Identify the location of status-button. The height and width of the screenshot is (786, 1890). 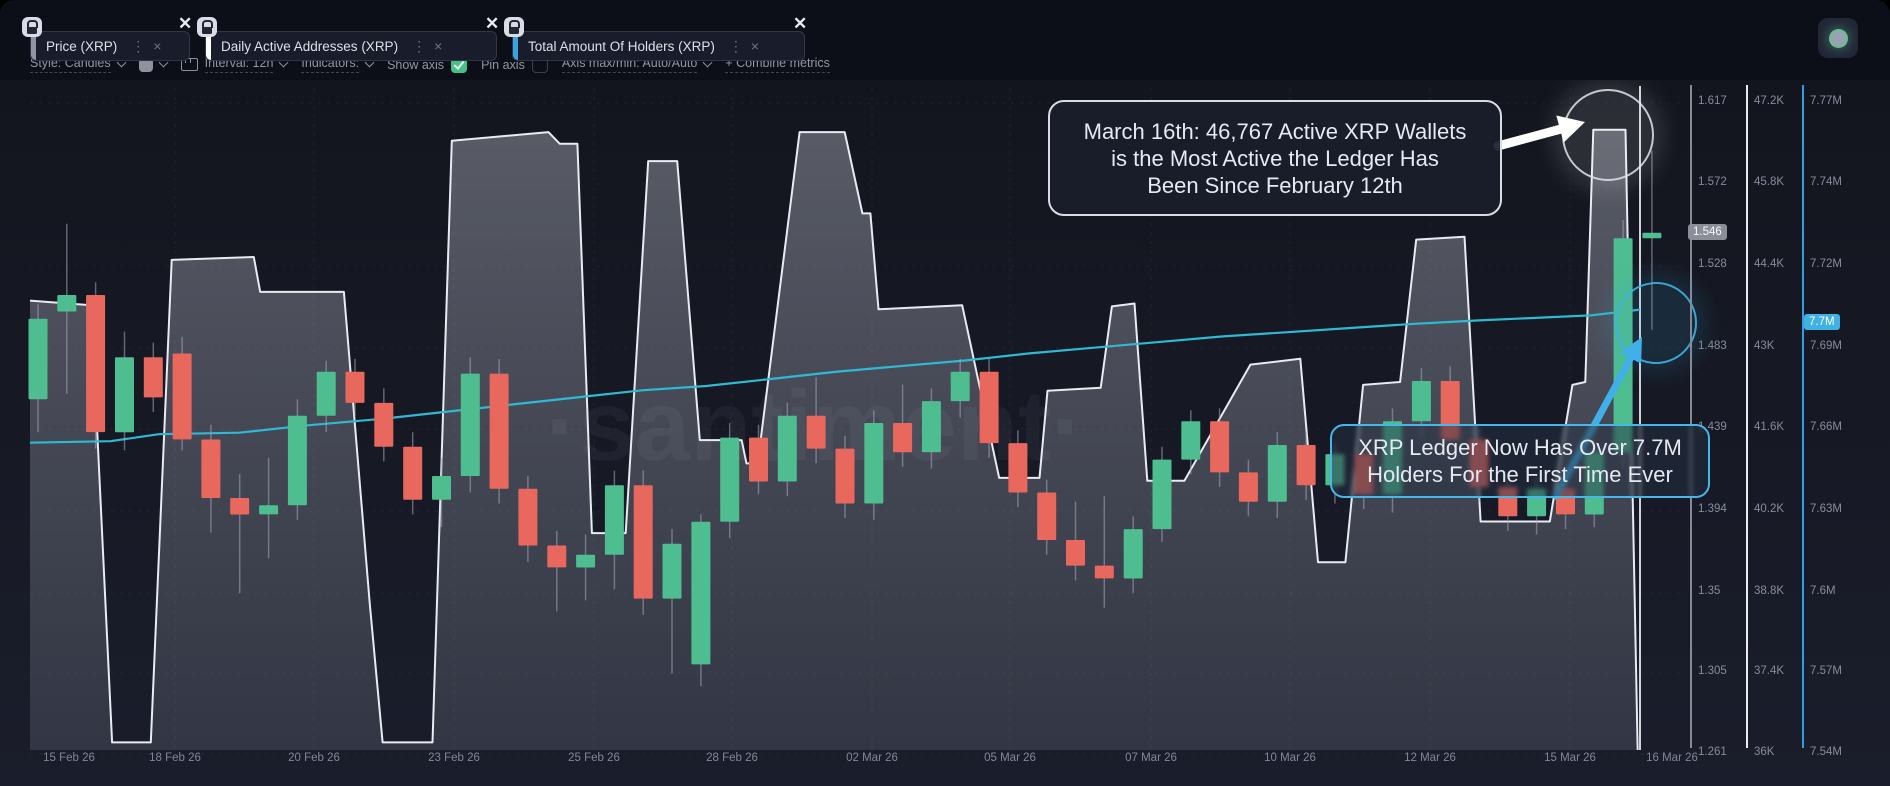
(1838, 38).